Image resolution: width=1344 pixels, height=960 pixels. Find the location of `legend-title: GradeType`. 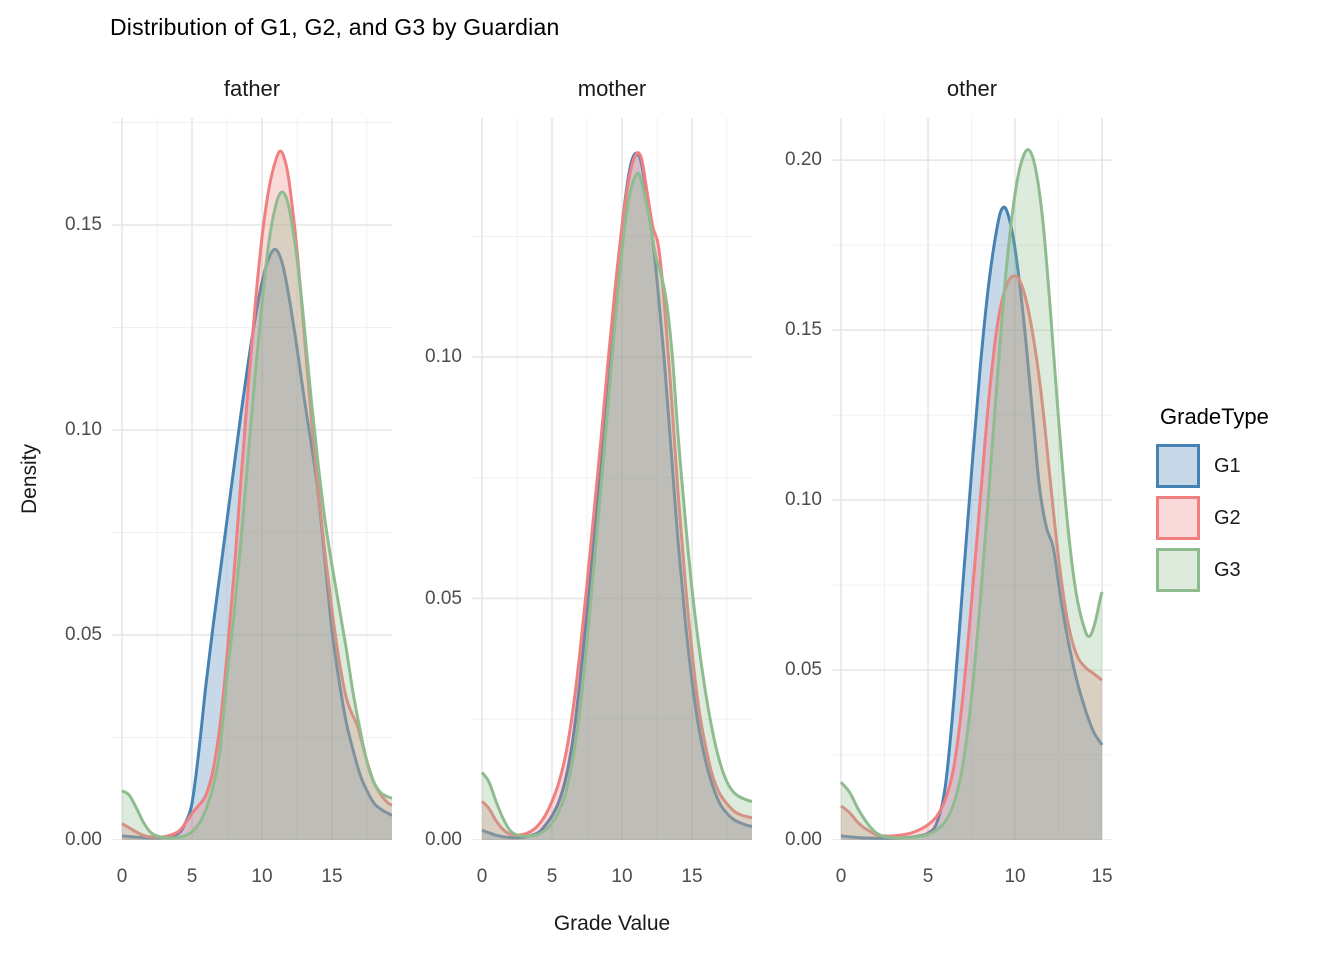

legend-title: GradeType is located at coordinates (1214, 416).